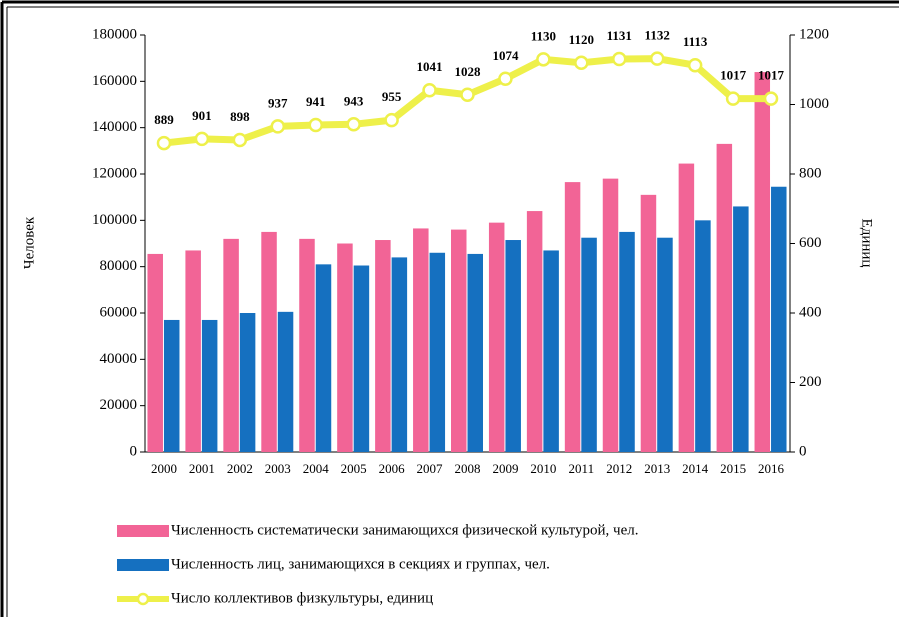 The height and width of the screenshot is (617, 899). I want to click on value-label: 937, so click(278, 102).